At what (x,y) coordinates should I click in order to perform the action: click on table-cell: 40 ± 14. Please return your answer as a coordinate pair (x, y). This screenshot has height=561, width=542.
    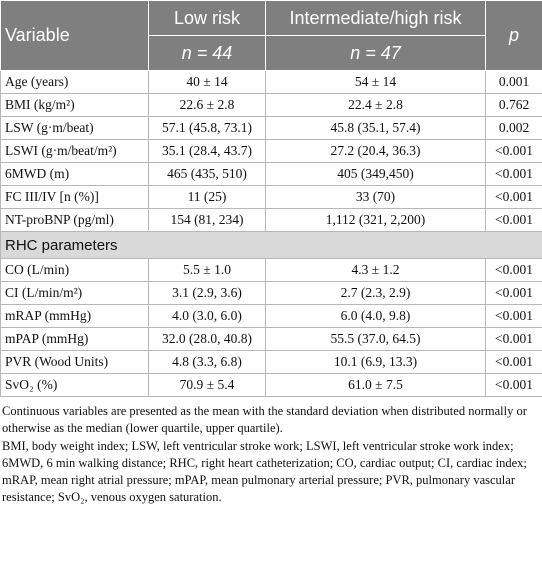
    Looking at the image, I should click on (207, 82).